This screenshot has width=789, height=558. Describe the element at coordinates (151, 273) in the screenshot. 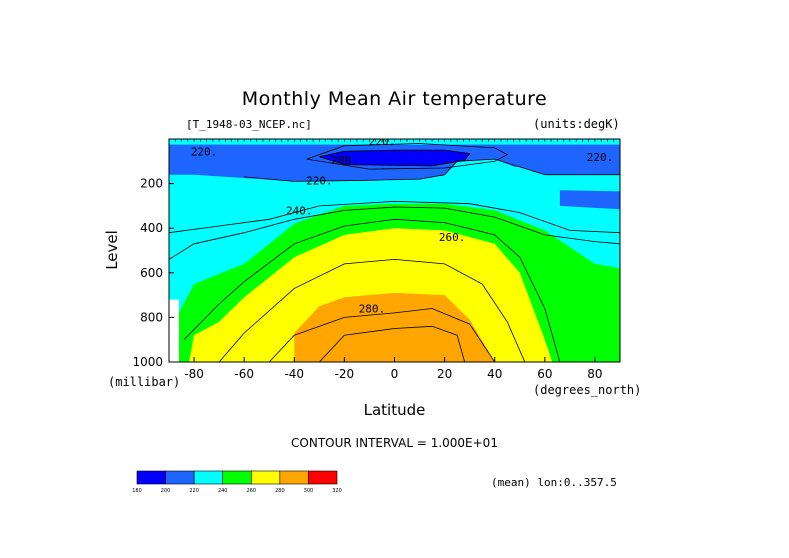

I see `y-tick-label-600: 600` at that location.